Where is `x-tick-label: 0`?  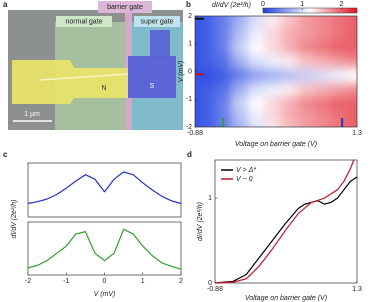 x-tick-label: 0 is located at coordinates (105, 281).